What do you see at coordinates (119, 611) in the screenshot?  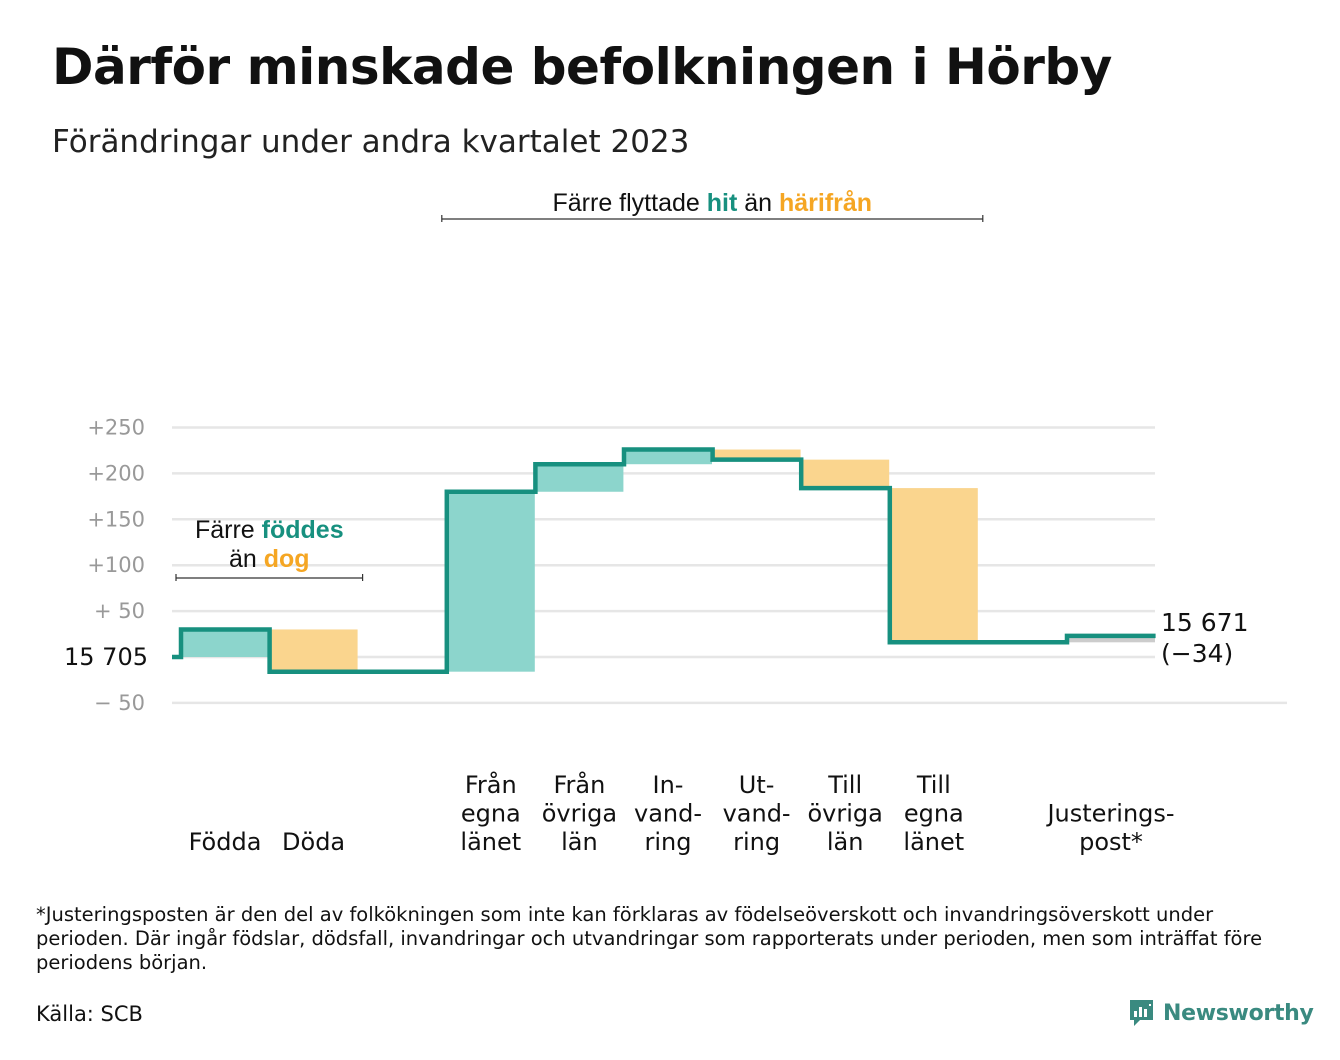 I see `y-tick-label: + 50` at bounding box center [119, 611].